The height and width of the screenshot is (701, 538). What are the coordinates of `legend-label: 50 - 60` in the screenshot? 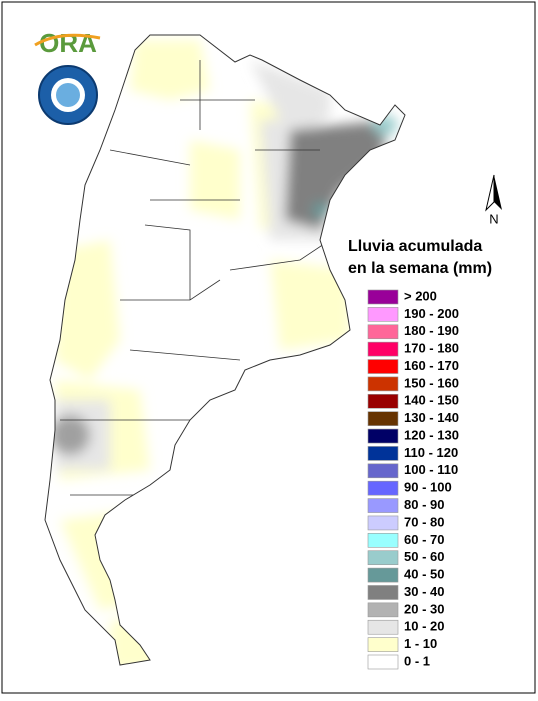 It's located at (424, 556).